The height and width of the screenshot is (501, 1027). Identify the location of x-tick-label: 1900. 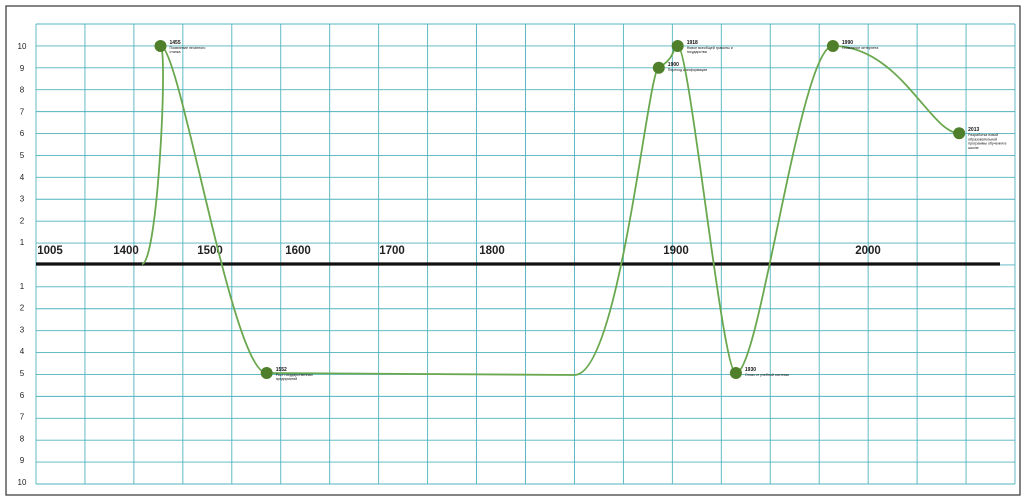
(676, 251).